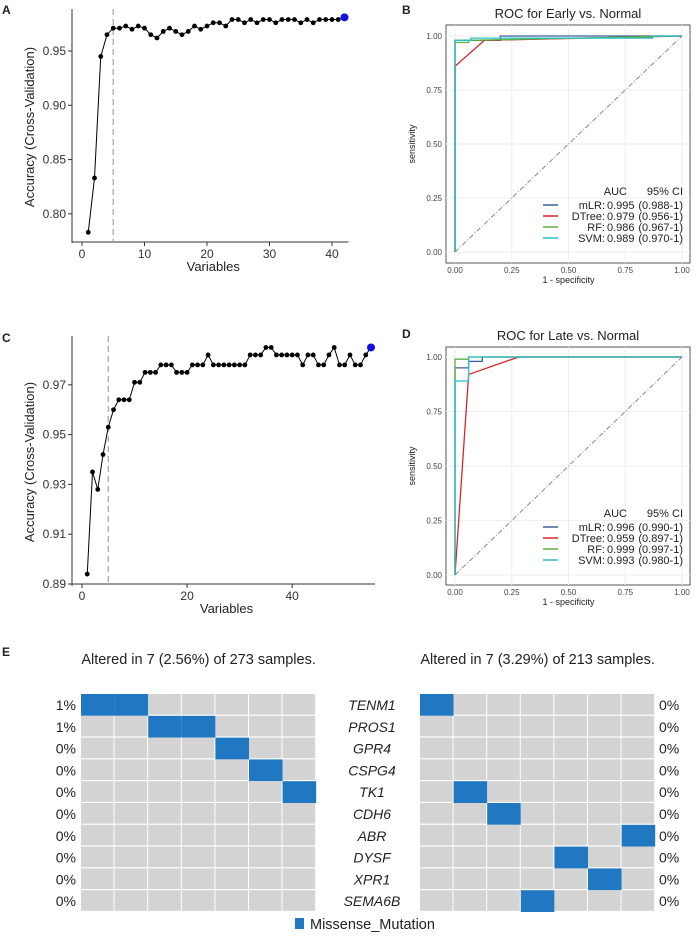 The image size is (698, 937). Describe the element at coordinates (660, 561) in the screenshot. I see `legend-ci-value: (0.980-1)` at that location.